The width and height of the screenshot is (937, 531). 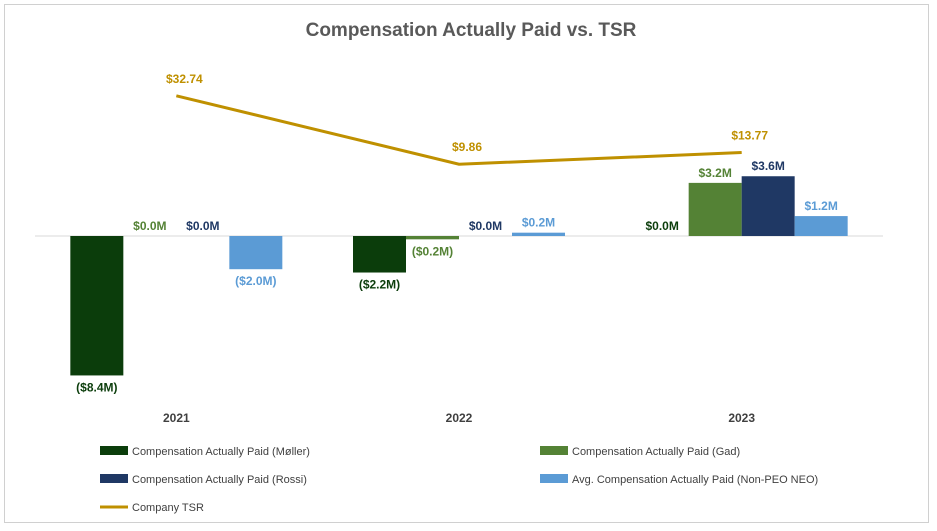 What do you see at coordinates (219, 480) in the screenshot?
I see `legend-label: Compensation Actually Paid (Rossi)` at bounding box center [219, 480].